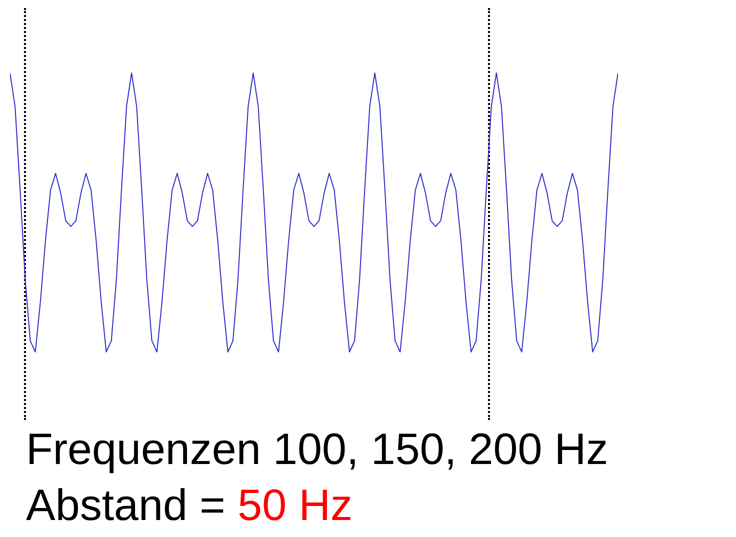 This screenshot has height=537, width=736. I want to click on text: 50 Hz, so click(295, 505).